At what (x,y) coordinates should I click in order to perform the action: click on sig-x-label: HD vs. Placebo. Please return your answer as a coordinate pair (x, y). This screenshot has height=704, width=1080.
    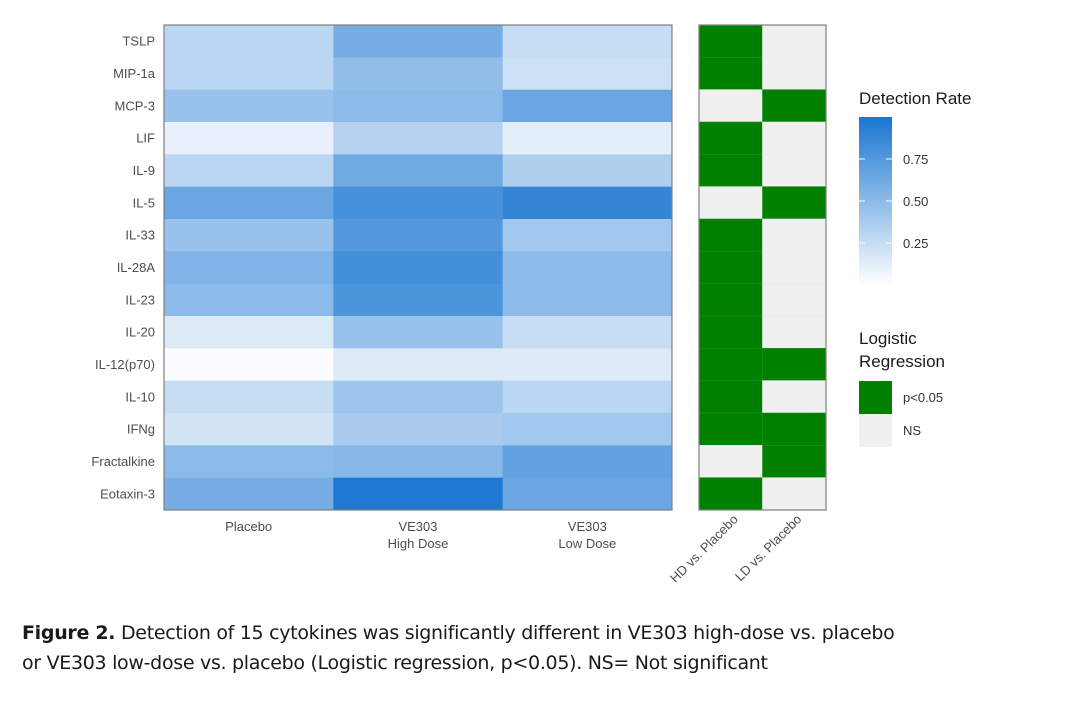
    Looking at the image, I should click on (704, 549).